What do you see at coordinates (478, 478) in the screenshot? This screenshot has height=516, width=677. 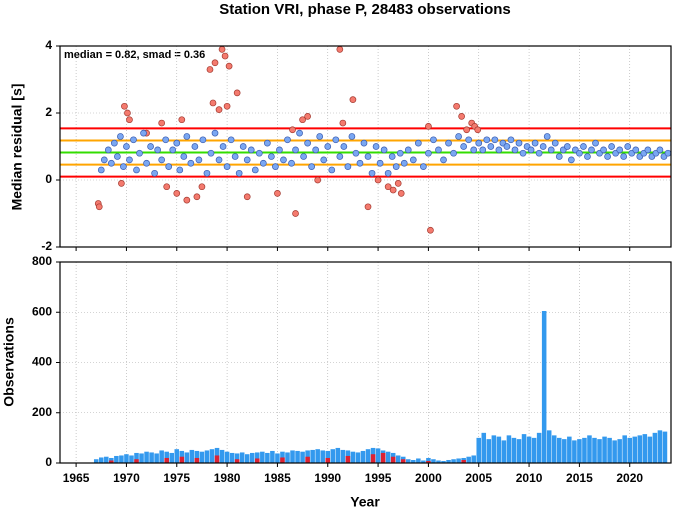 I see `x-tick-label: 2005` at bounding box center [478, 478].